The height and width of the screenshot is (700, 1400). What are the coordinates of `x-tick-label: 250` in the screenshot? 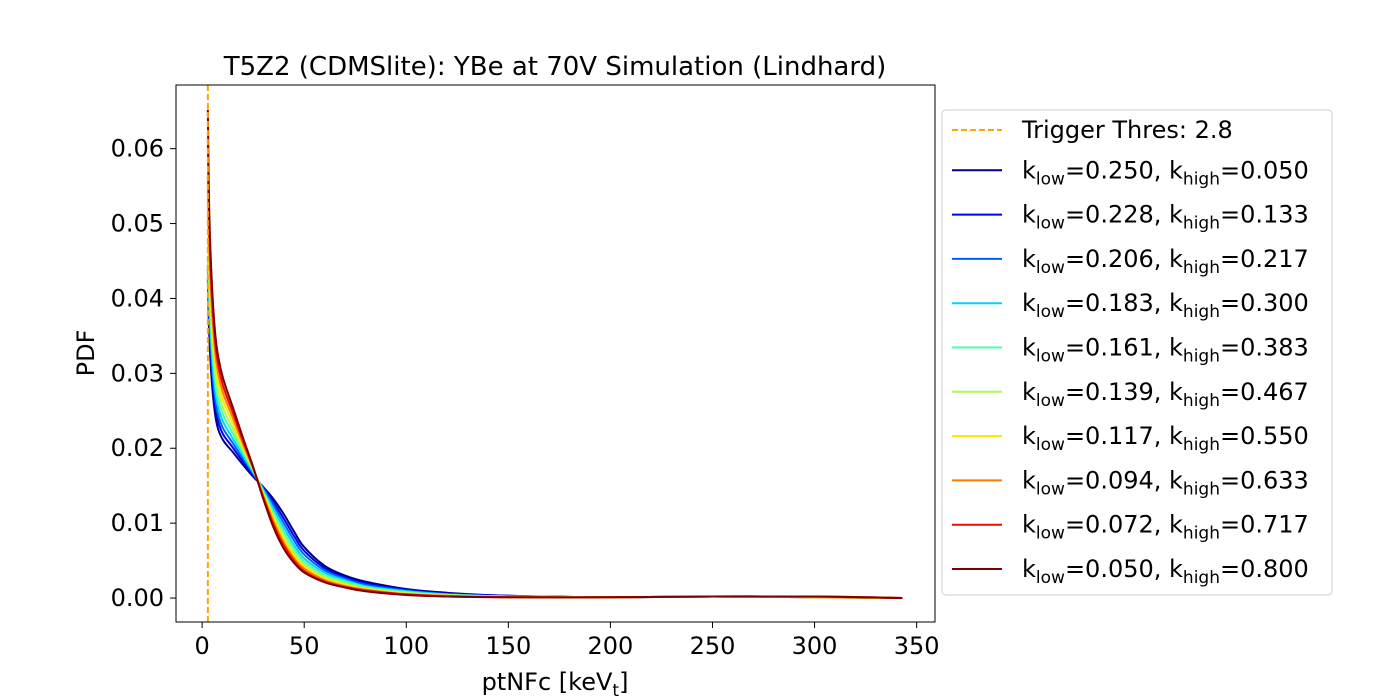 It's located at (713, 646).